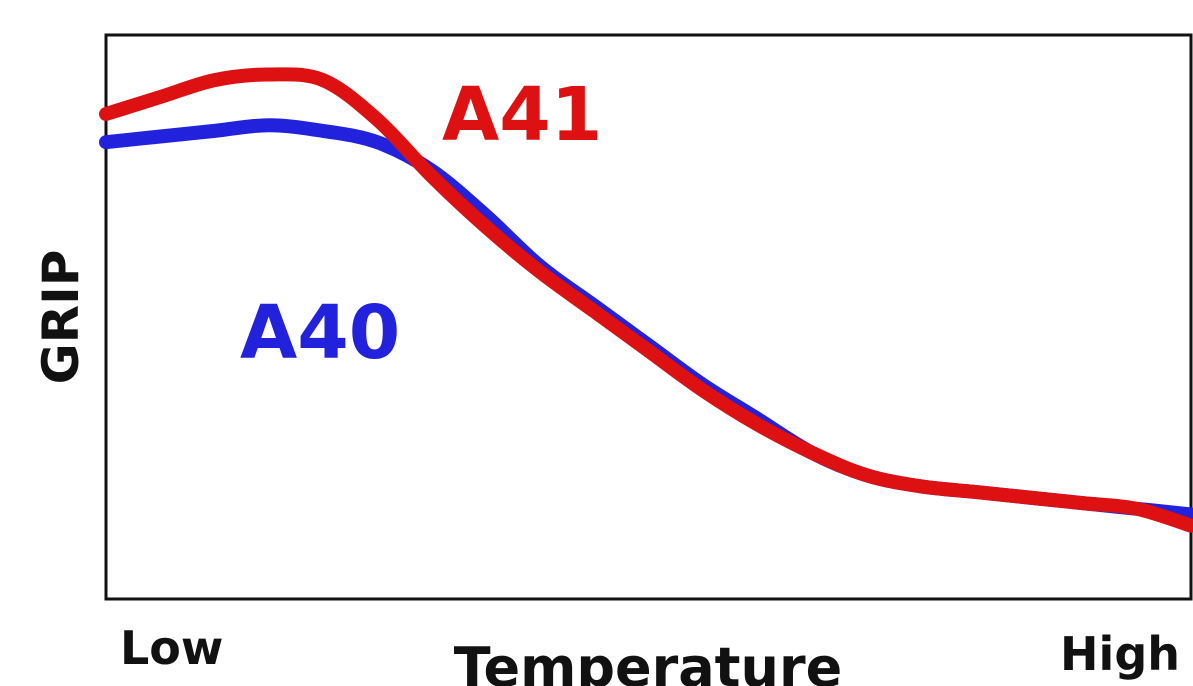  What do you see at coordinates (648, 661) in the screenshot?
I see `x-axis-label: Temperature` at bounding box center [648, 661].